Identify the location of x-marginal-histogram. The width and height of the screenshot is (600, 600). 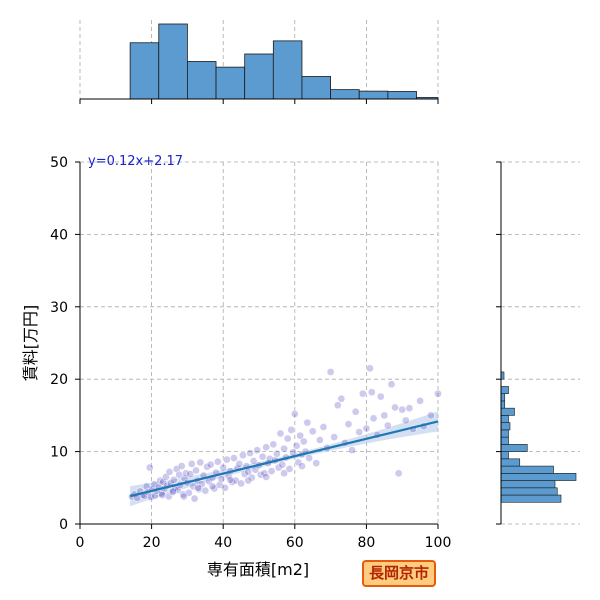
(284, 61).